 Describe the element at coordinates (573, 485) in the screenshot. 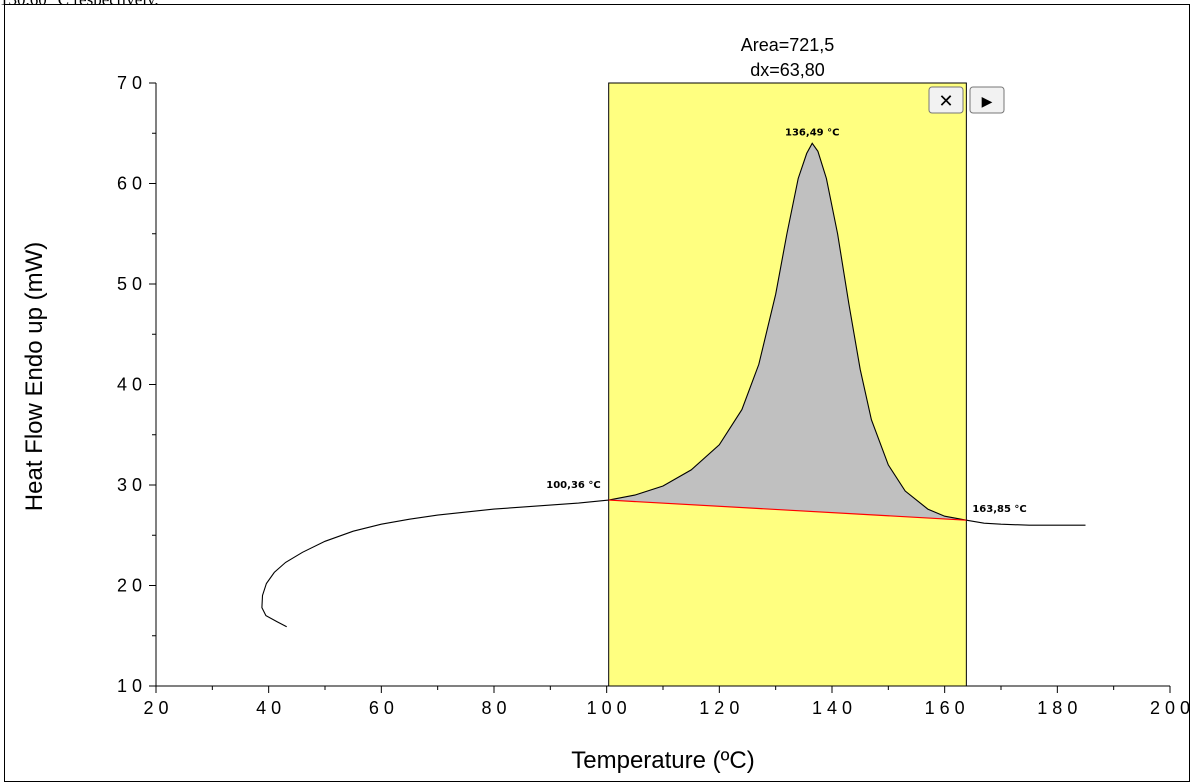

I see `temperature-annotation: 100,36 °C` at that location.